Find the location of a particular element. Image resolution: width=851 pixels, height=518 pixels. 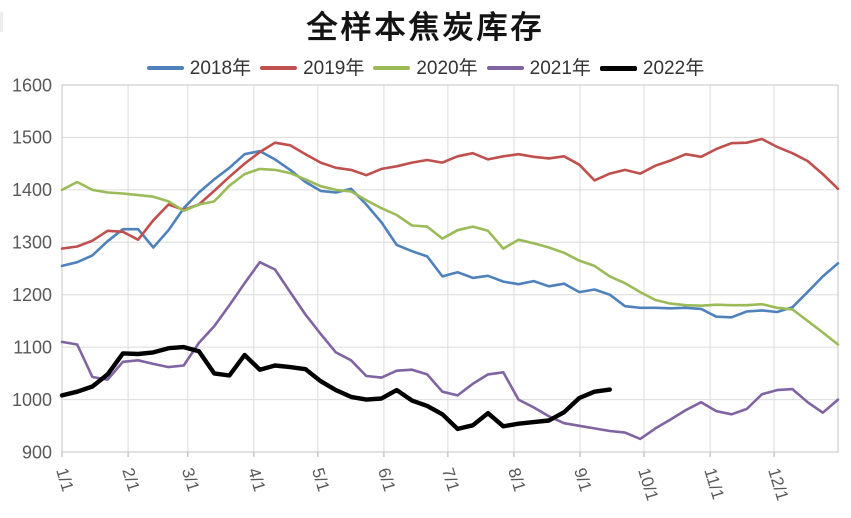

x-axis-tick-label: 10/1 is located at coordinates (648, 484).